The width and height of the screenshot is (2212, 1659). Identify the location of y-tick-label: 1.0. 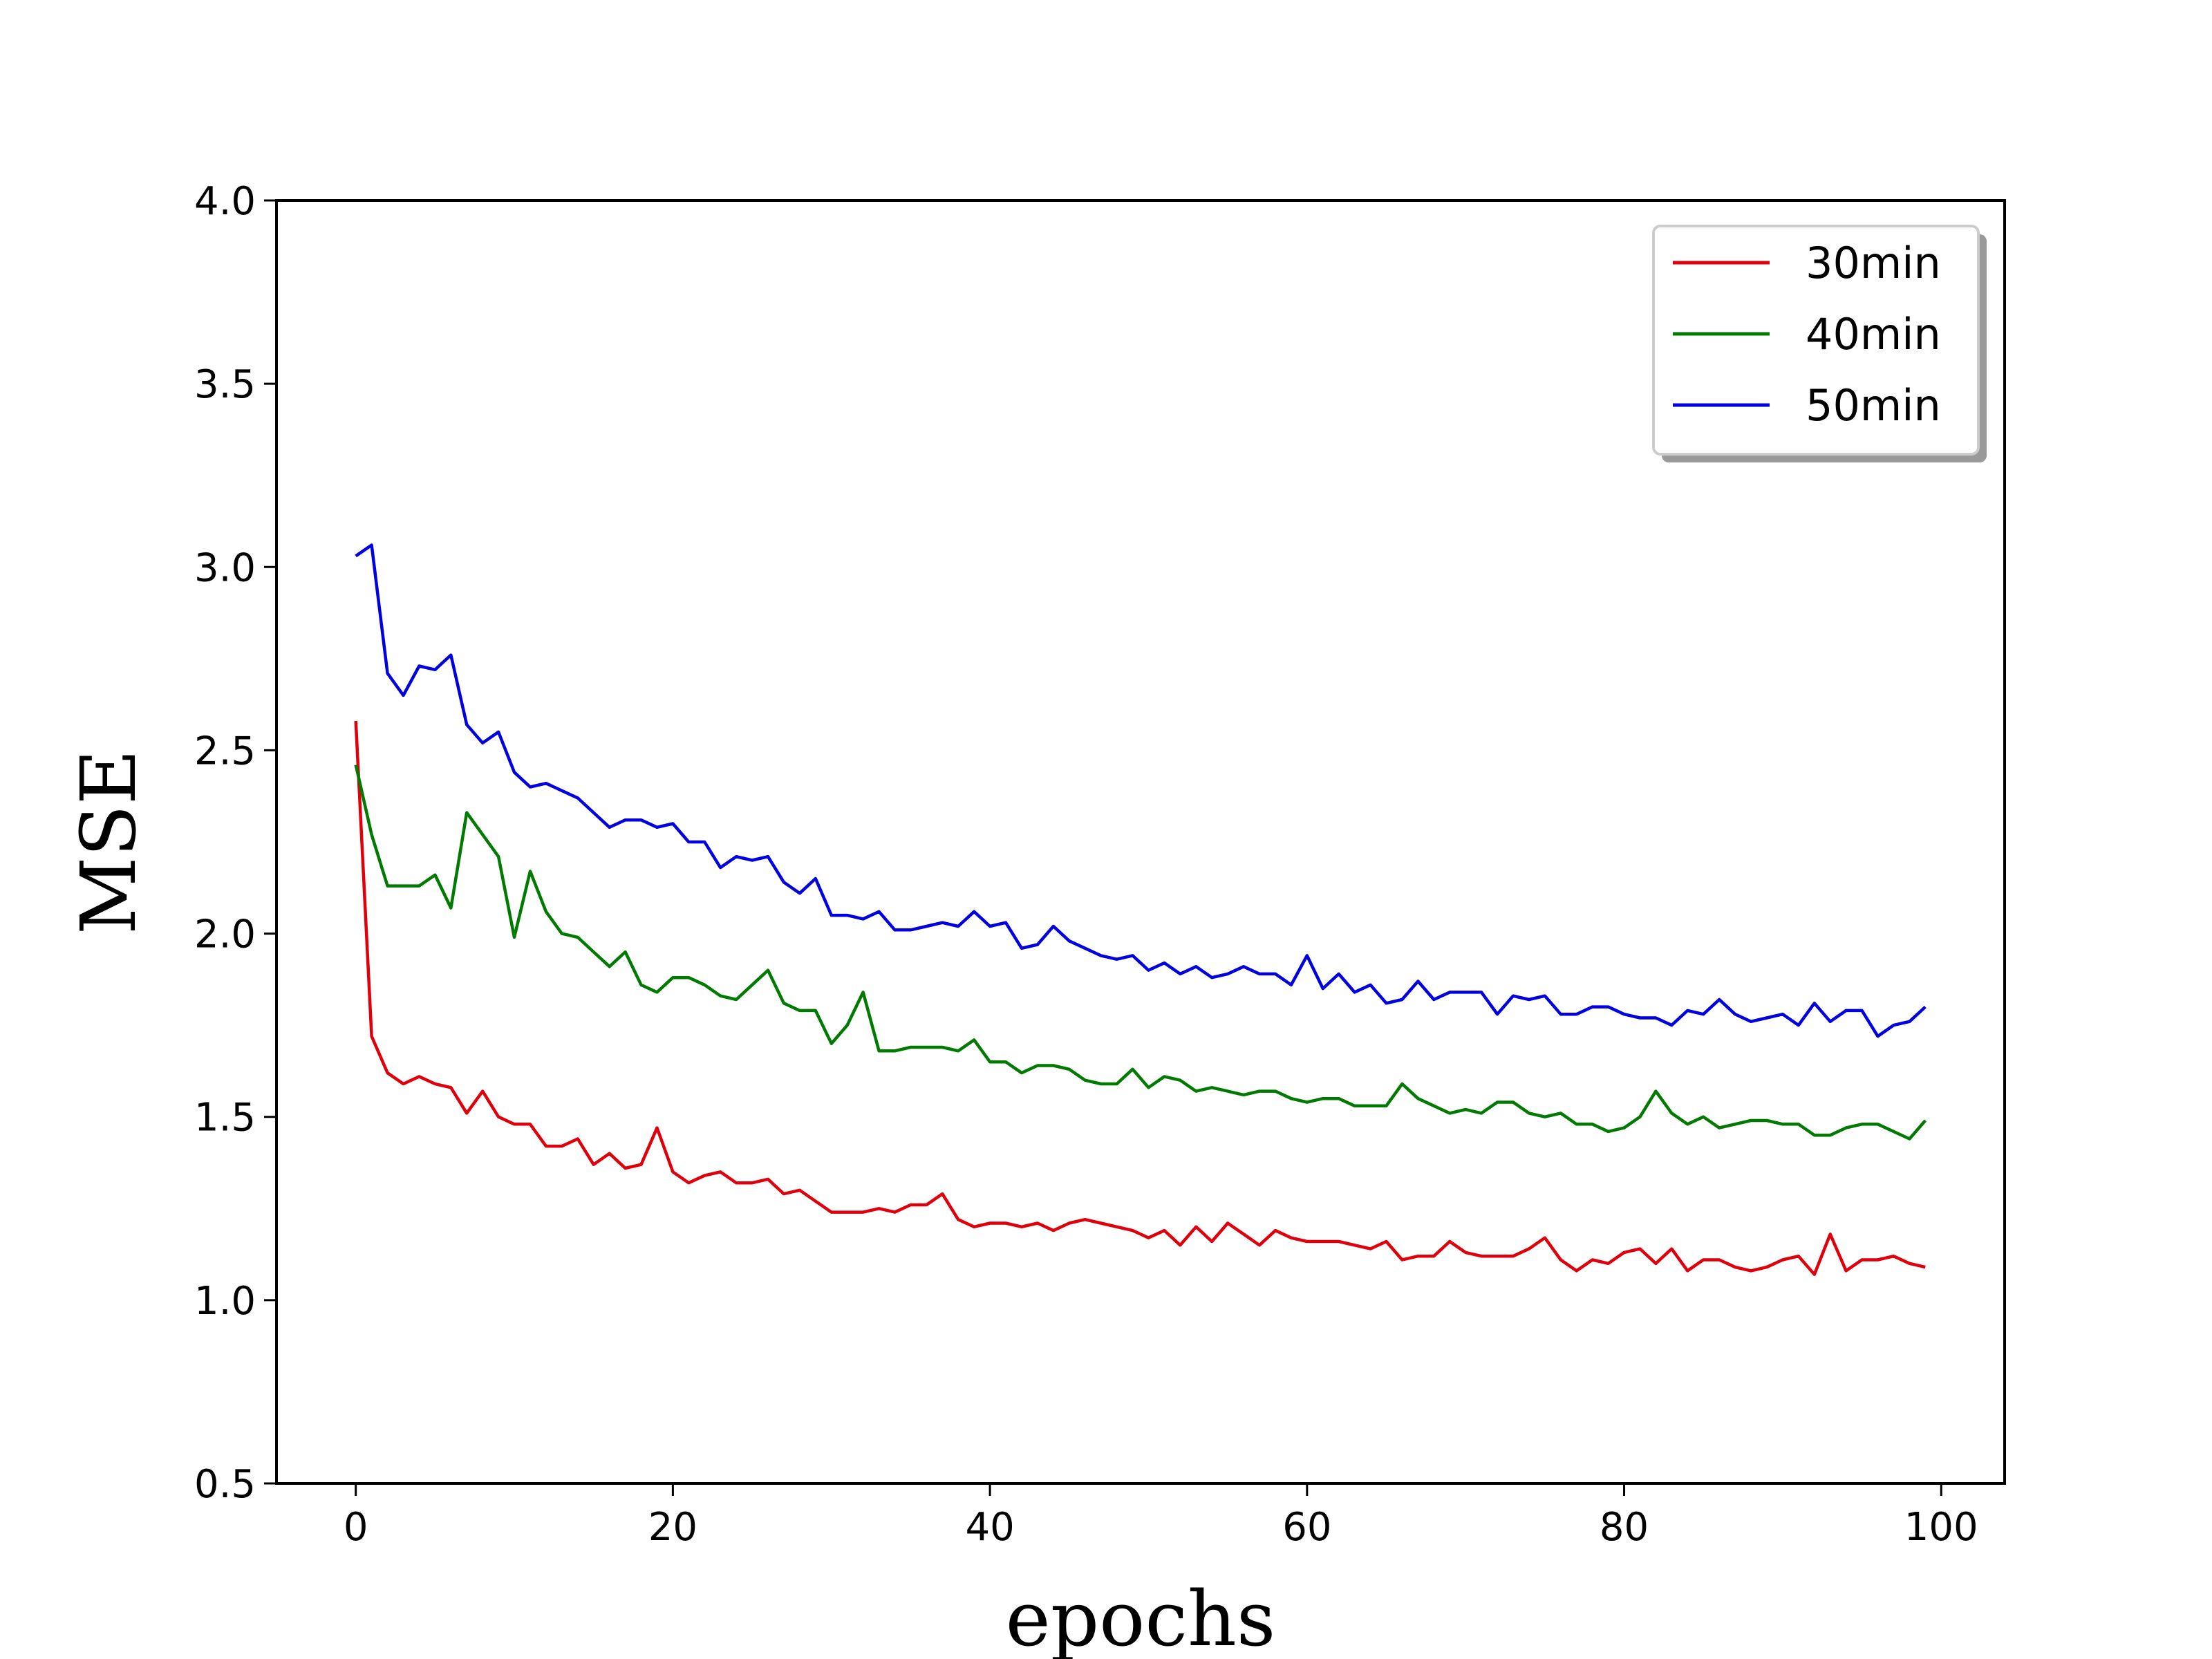
(225, 1302).